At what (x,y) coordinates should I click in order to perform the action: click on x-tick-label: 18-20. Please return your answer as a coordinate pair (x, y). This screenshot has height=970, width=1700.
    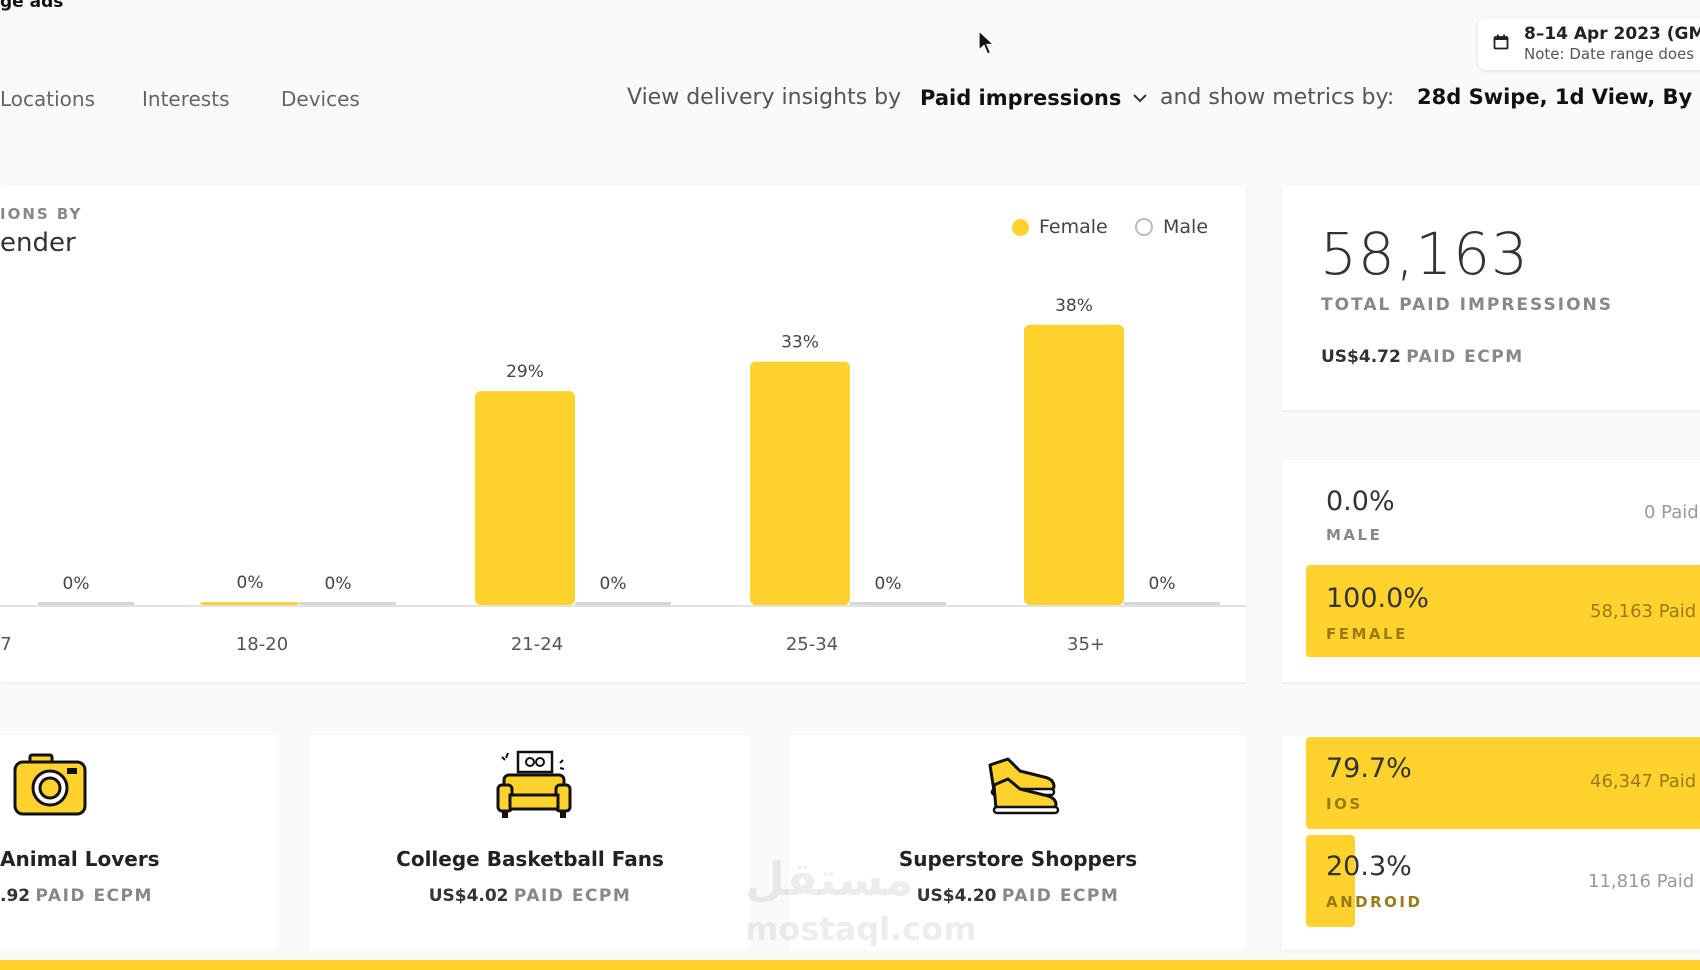
    Looking at the image, I should click on (262, 644).